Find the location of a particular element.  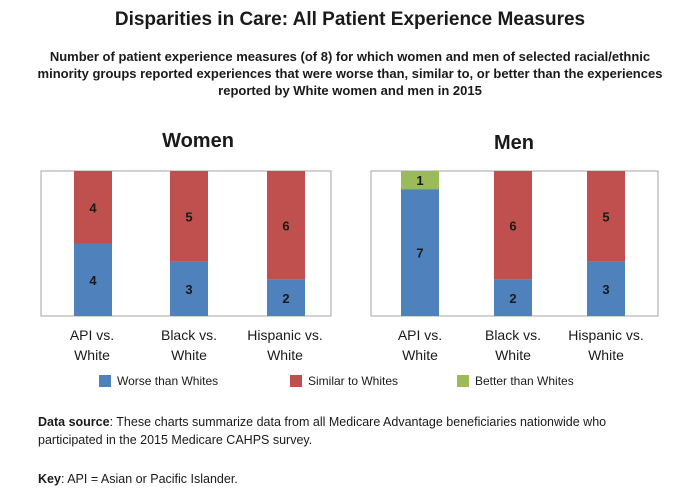

men-category-label-api: API vs. White is located at coordinates (420, 345).